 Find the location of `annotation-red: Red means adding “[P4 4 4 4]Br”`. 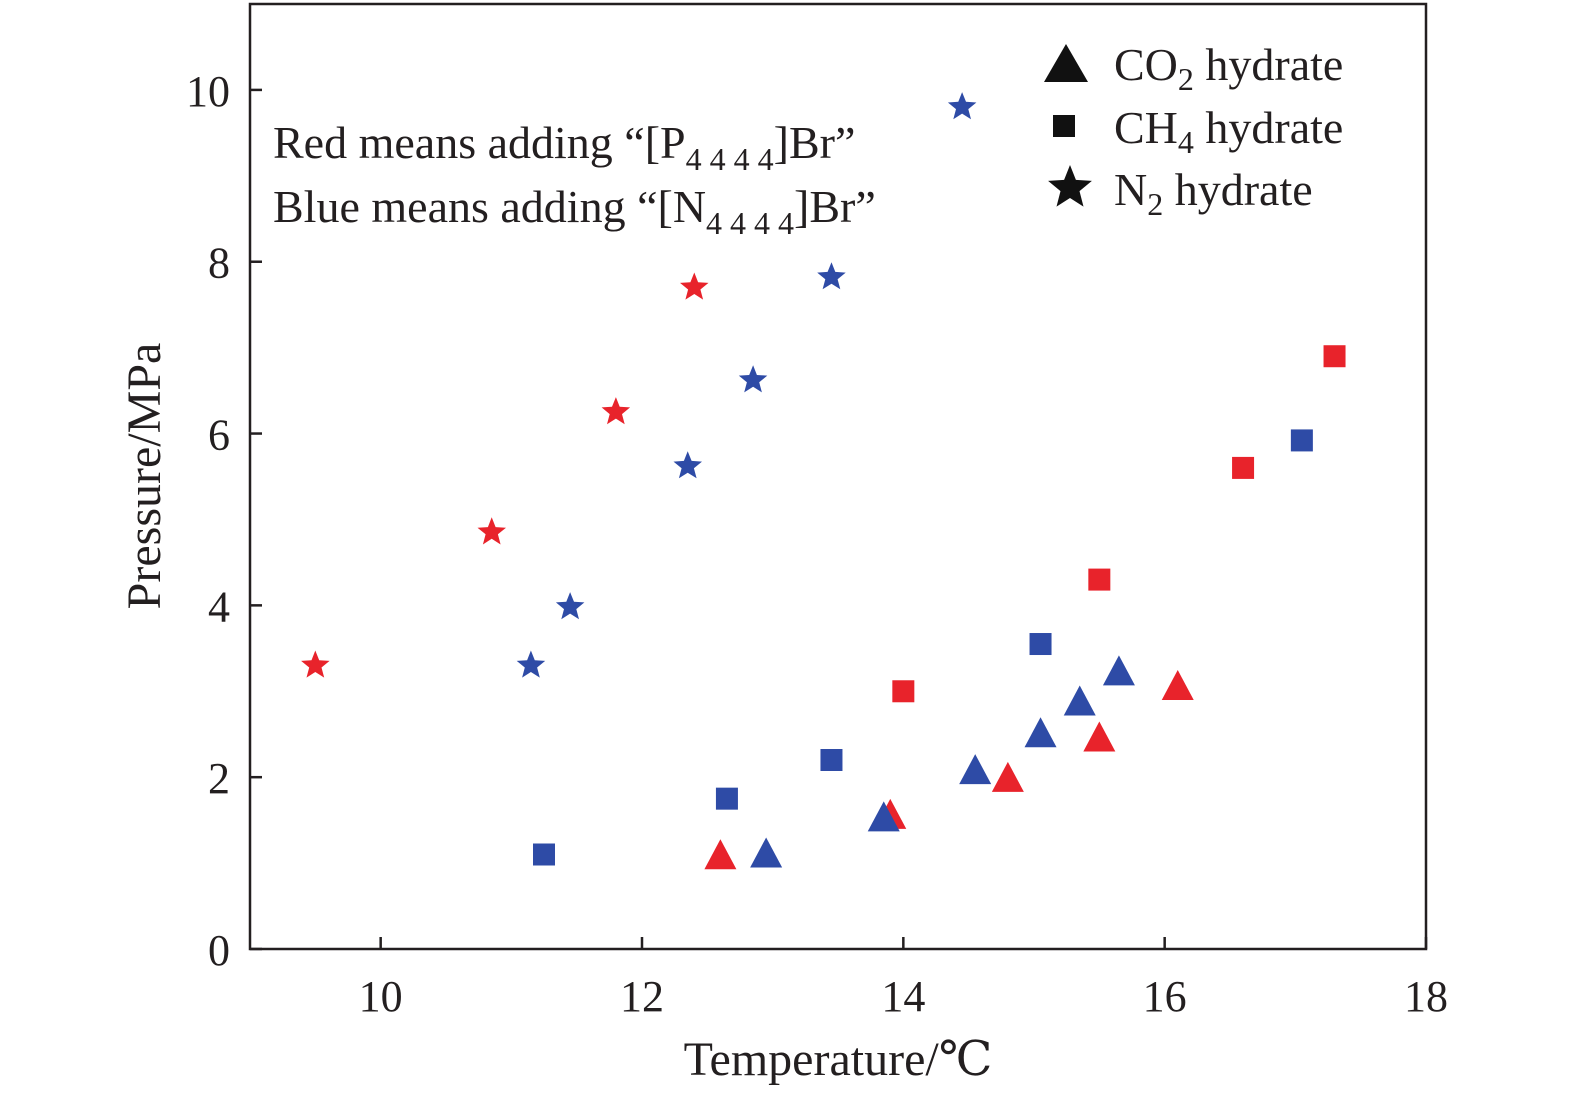

annotation-red: Red means adding “[P4 4 4 4]Br” is located at coordinates (564, 147).